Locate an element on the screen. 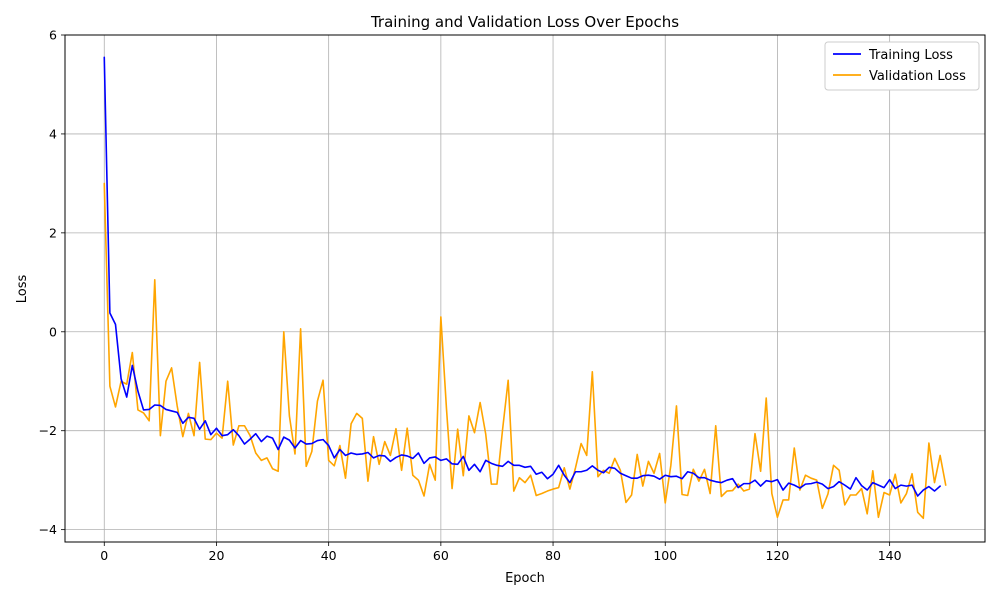 This screenshot has height=600, width=1000. y-tick-label: −4 is located at coordinates (48, 529).